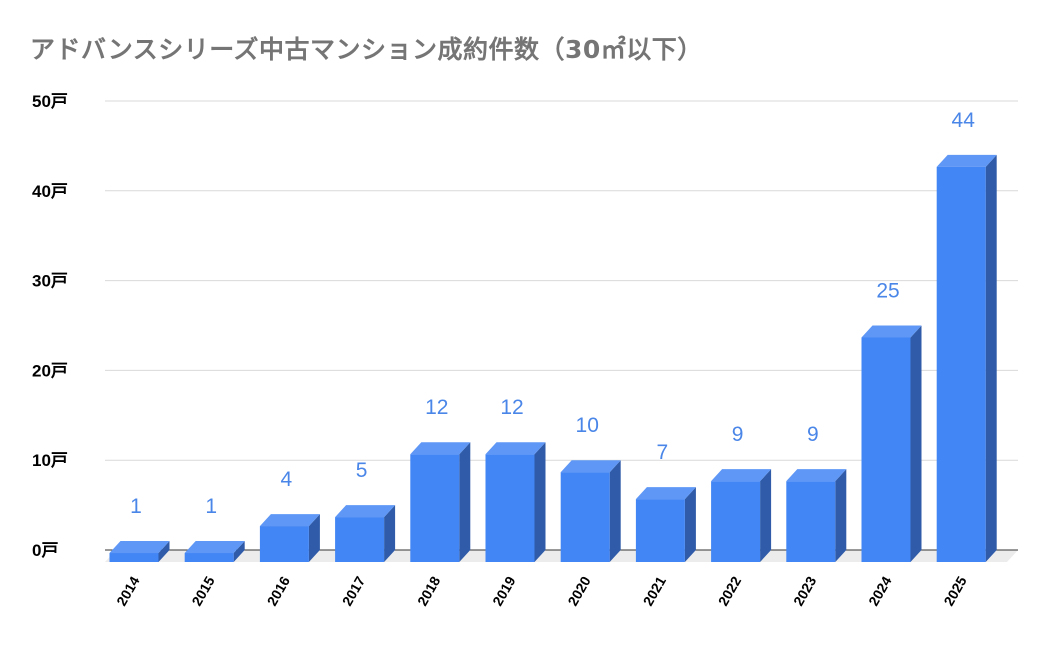 The height and width of the screenshot is (649, 1050). I want to click on bar-2016, so click(289, 538).